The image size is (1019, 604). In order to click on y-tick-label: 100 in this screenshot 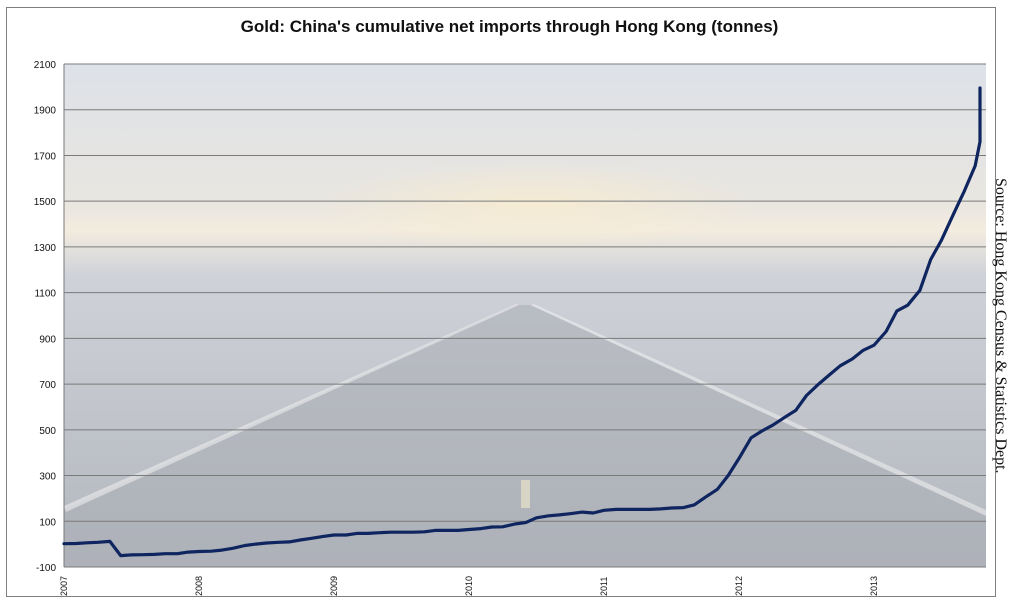, I will do `click(47, 522)`.